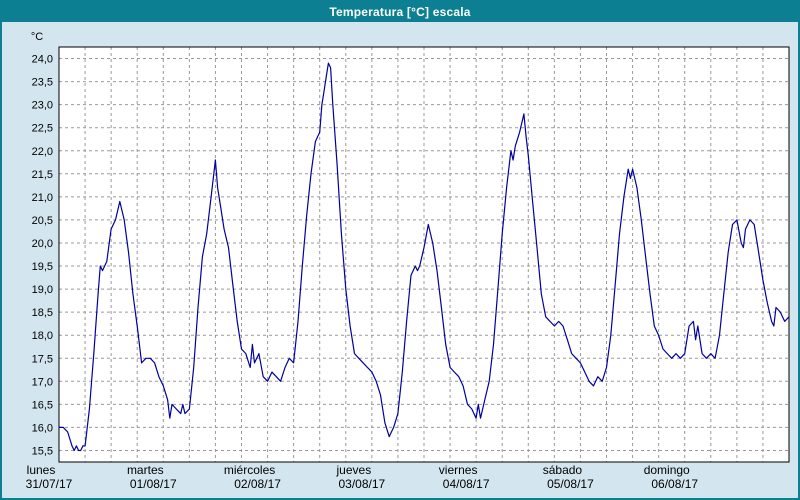 The width and height of the screenshot is (800, 500). I want to click on y-tick-label: 20,0, so click(42, 244).